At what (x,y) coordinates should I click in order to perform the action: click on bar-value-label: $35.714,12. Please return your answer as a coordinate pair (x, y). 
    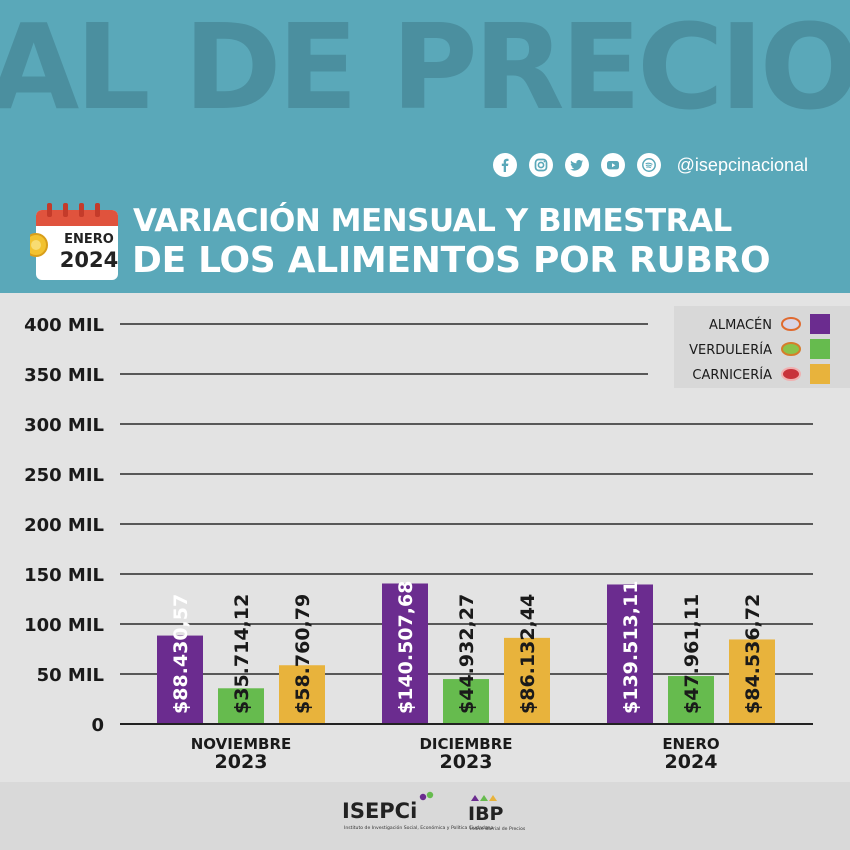
    Looking at the image, I should click on (242, 654).